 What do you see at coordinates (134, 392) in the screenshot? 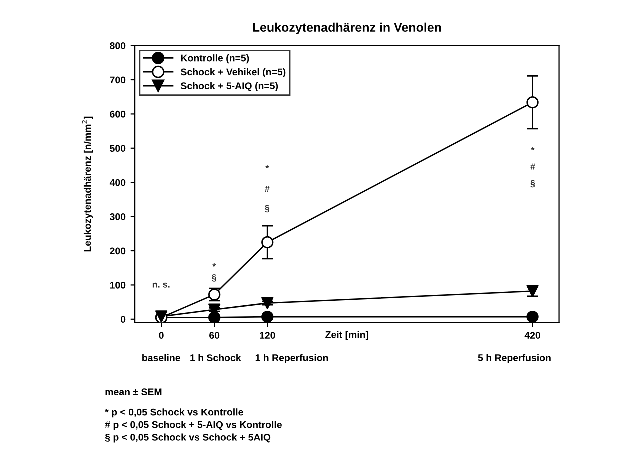
I see `text: mean ± SEM` at bounding box center [134, 392].